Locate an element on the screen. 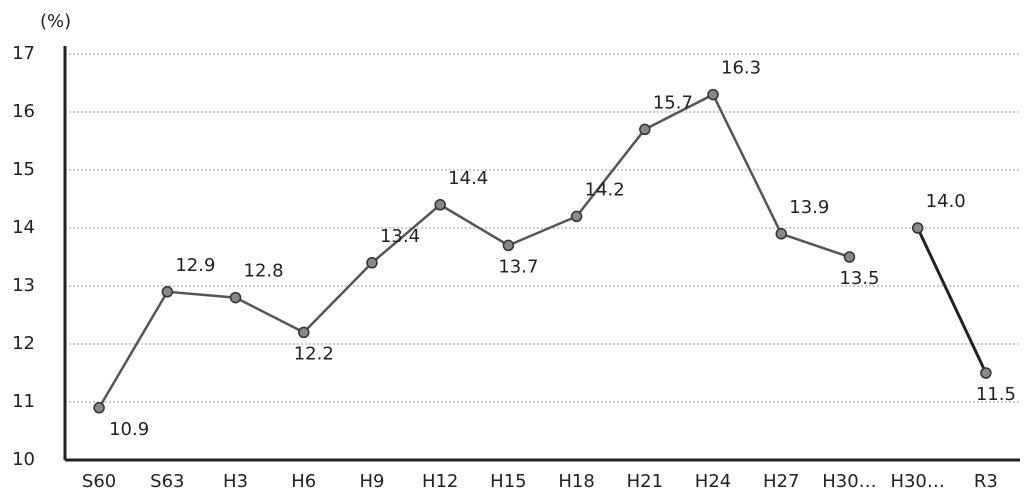 This screenshot has height=498, width=1027. x-tick-label: H6 is located at coordinates (303, 481).